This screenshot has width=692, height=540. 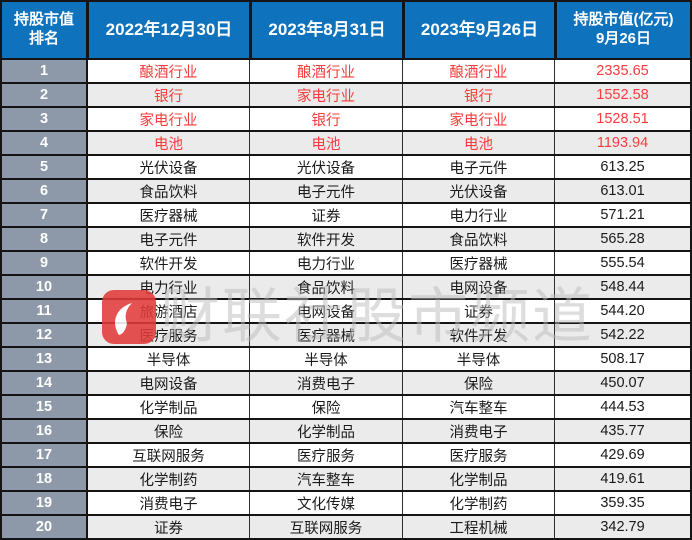 What do you see at coordinates (478, 431) in the screenshot?
I see `industry-cell-2023-09-26: 消费电子` at bounding box center [478, 431].